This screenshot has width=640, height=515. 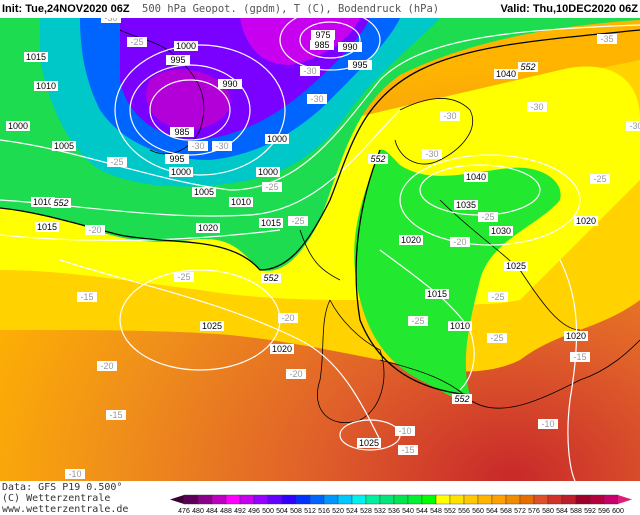 I want to click on colorbar-tick: 532, so click(x=380, y=511).